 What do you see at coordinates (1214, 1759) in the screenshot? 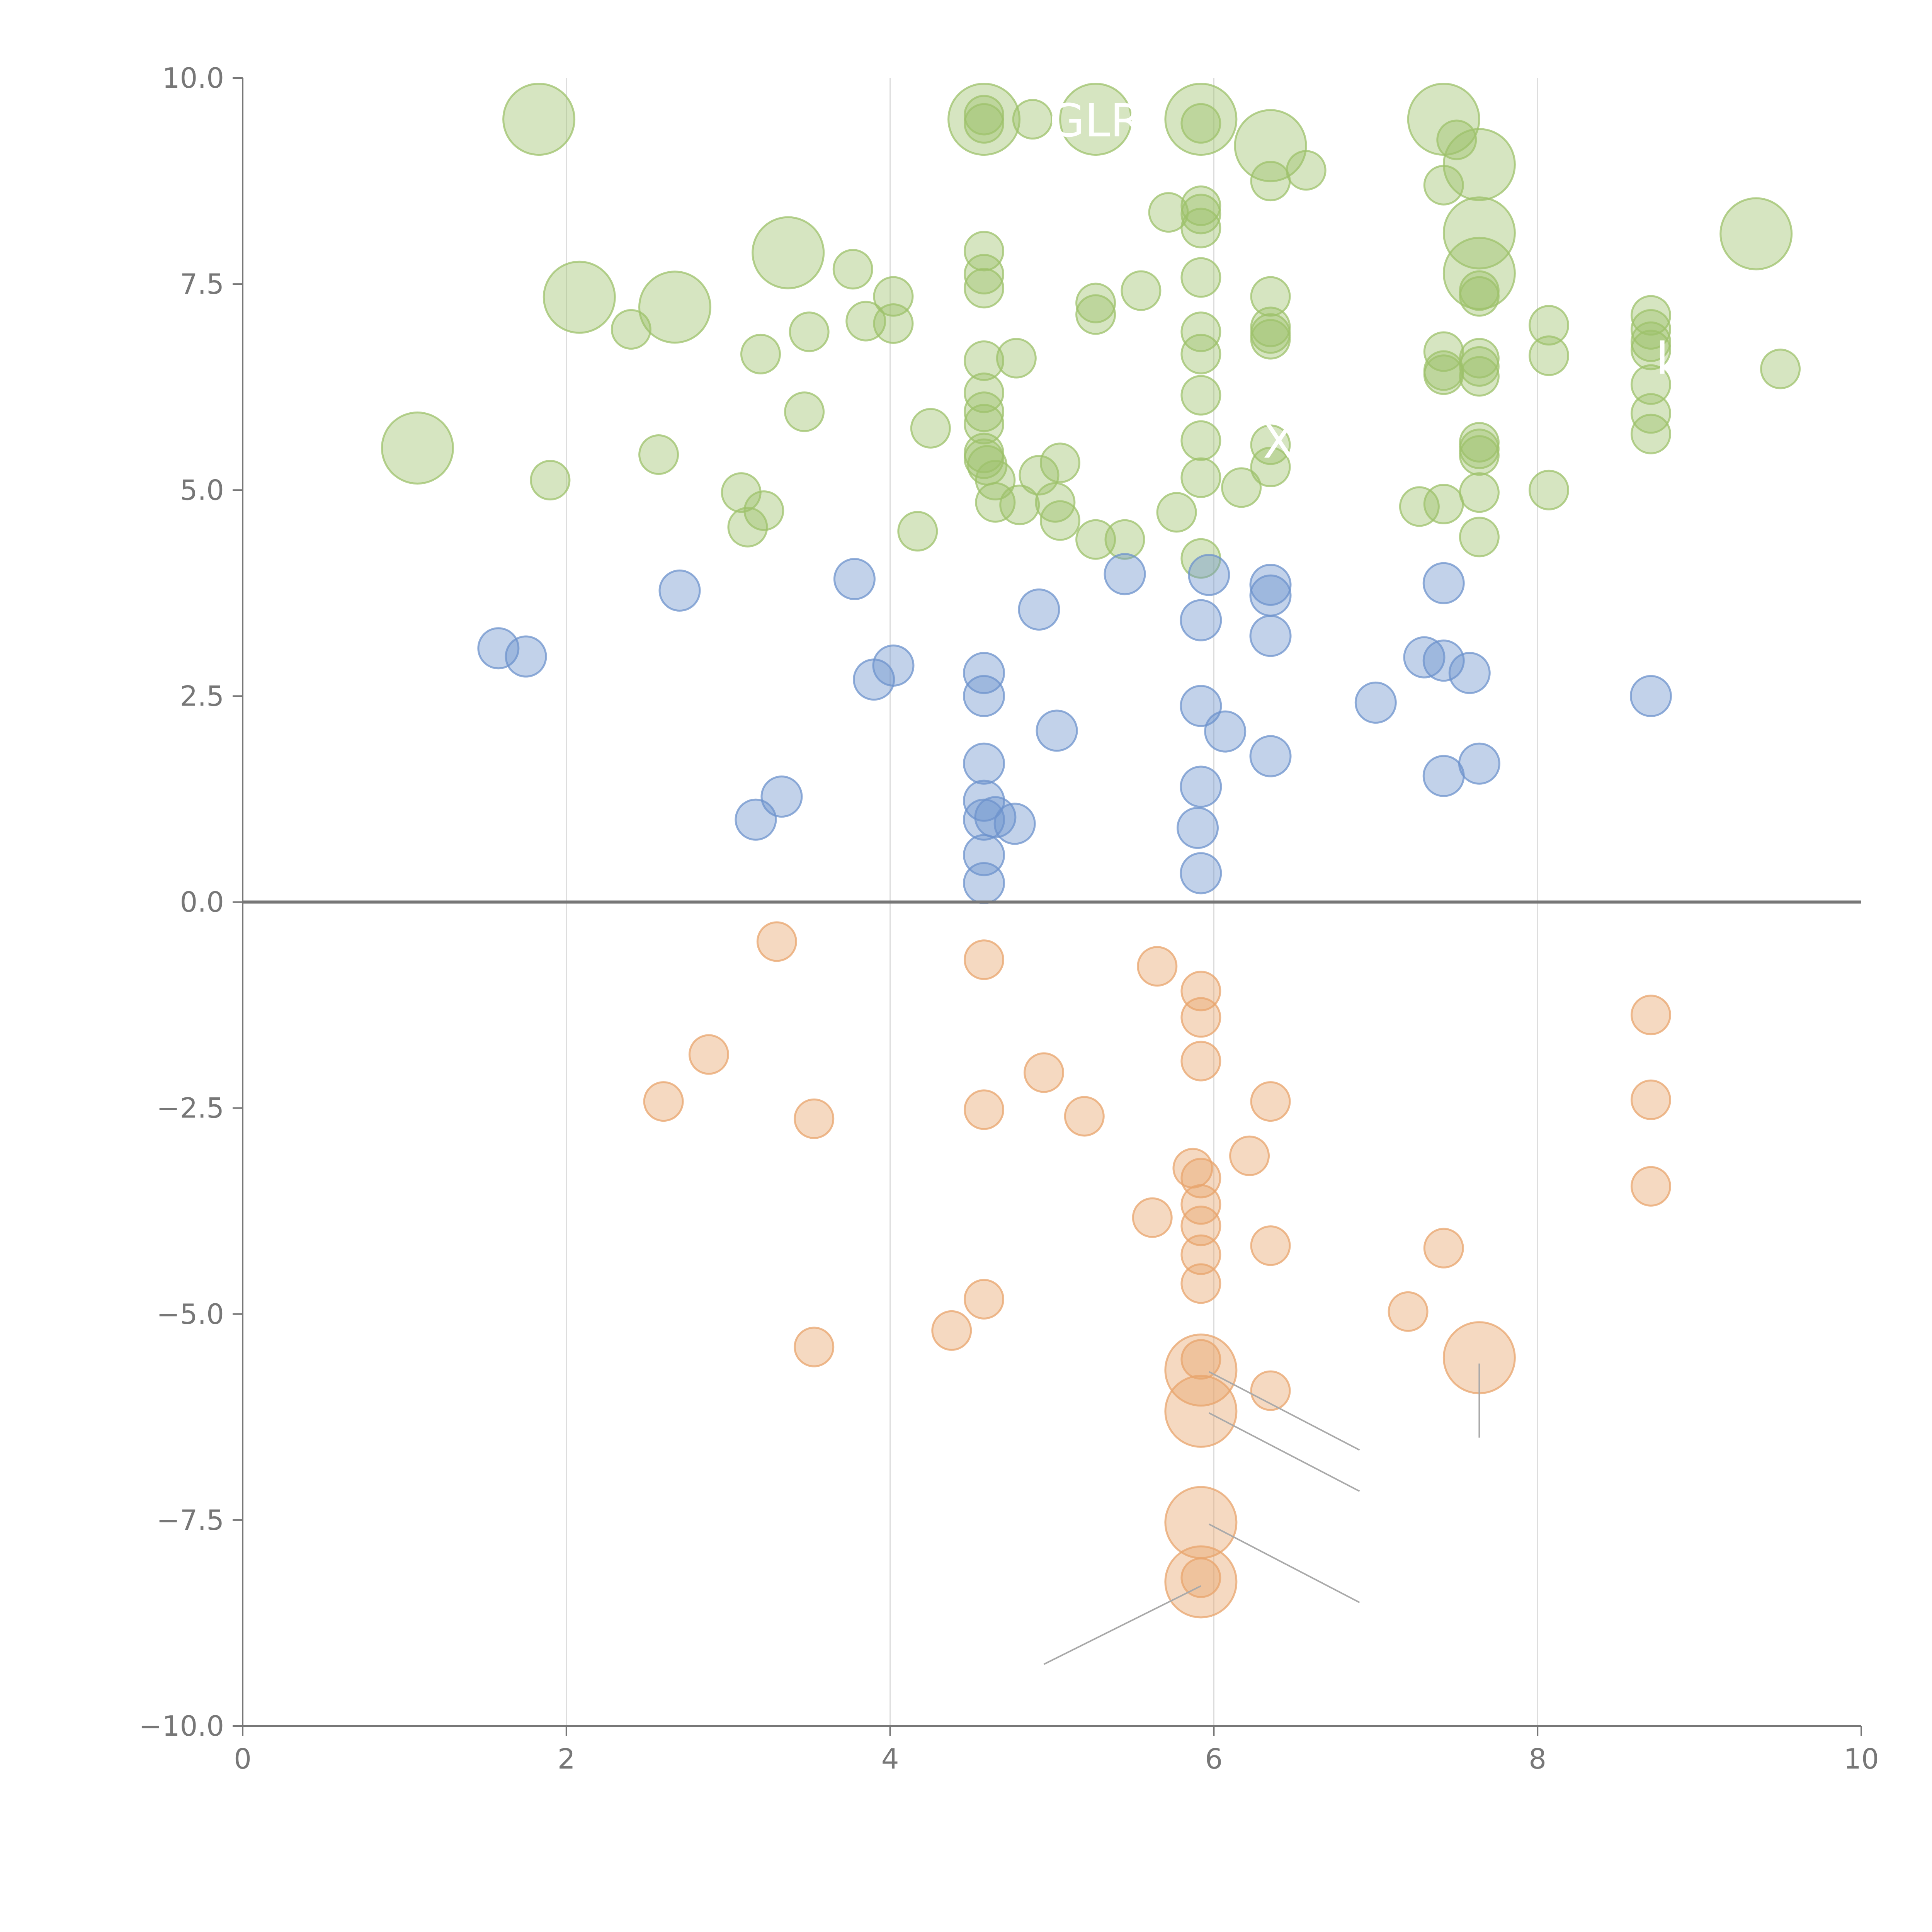
I see `x-tick-label: 6` at bounding box center [1214, 1759].